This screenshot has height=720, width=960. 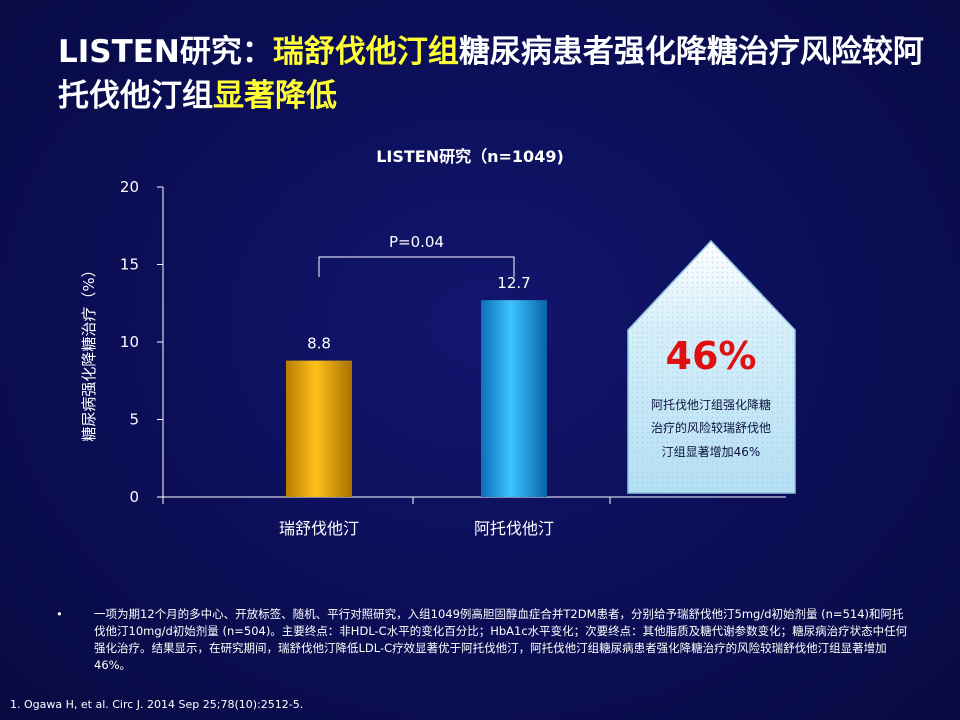 I want to click on callout-percent: 46%, so click(x=711, y=356).